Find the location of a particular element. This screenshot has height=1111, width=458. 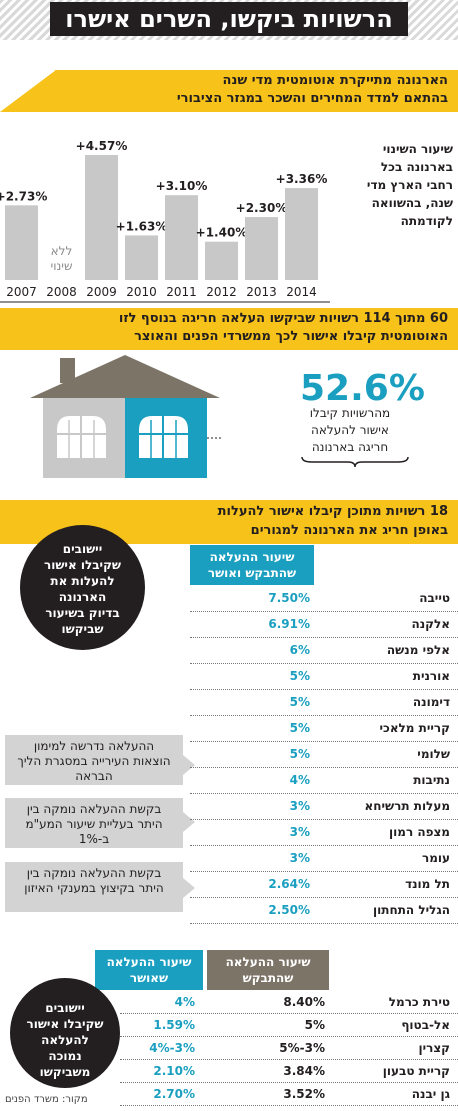

requested-rate: 8.40% is located at coordinates (304, 1002).